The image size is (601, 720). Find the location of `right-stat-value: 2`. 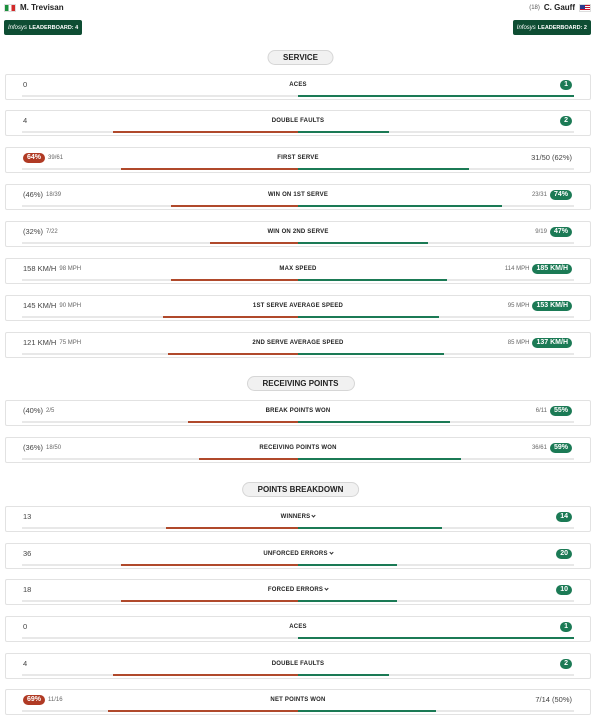

right-stat-value: 2 is located at coordinates (566, 664).